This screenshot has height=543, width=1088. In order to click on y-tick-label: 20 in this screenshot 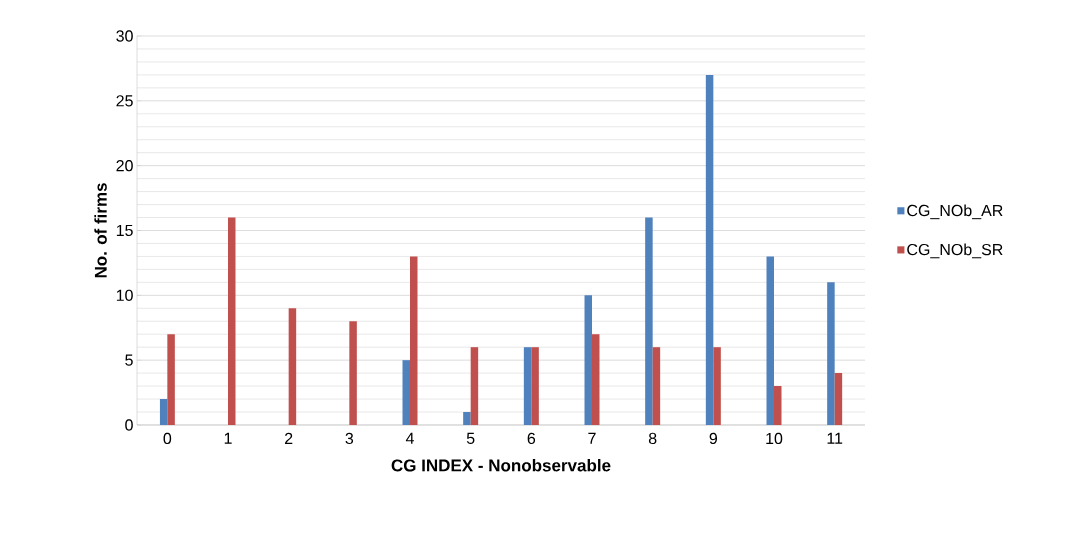, I will do `click(124, 166)`.